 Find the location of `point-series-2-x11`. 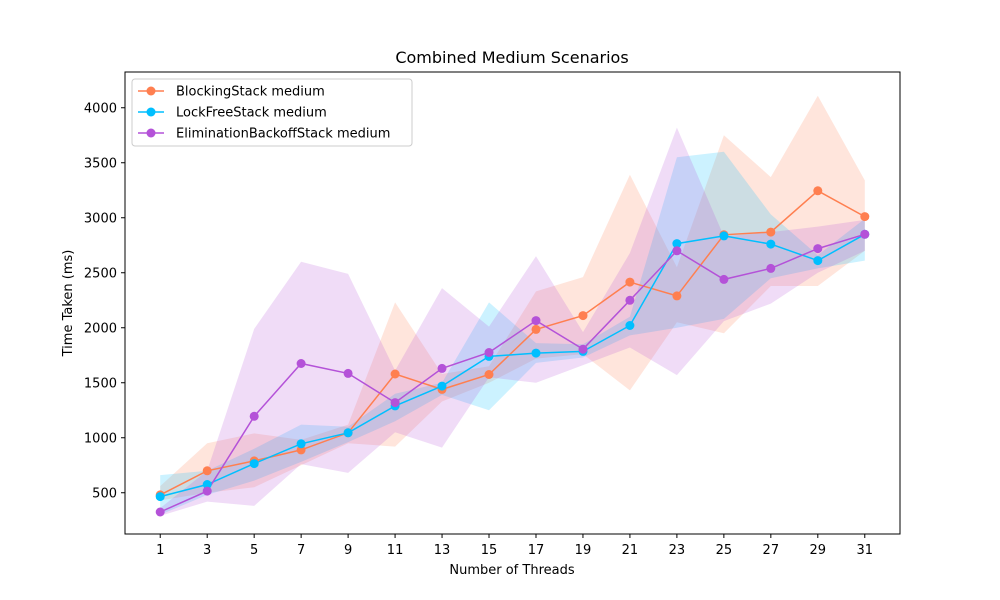

point-series-2-x11 is located at coordinates (395, 403).